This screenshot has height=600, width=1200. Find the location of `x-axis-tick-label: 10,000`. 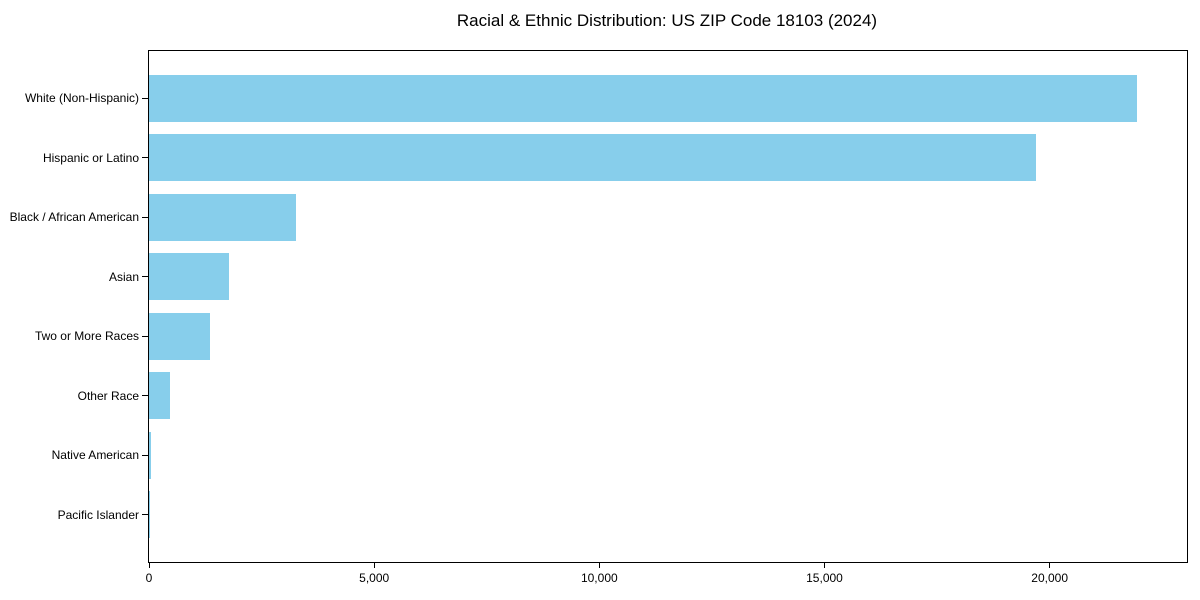

x-axis-tick-label: 10,000 is located at coordinates (599, 578).